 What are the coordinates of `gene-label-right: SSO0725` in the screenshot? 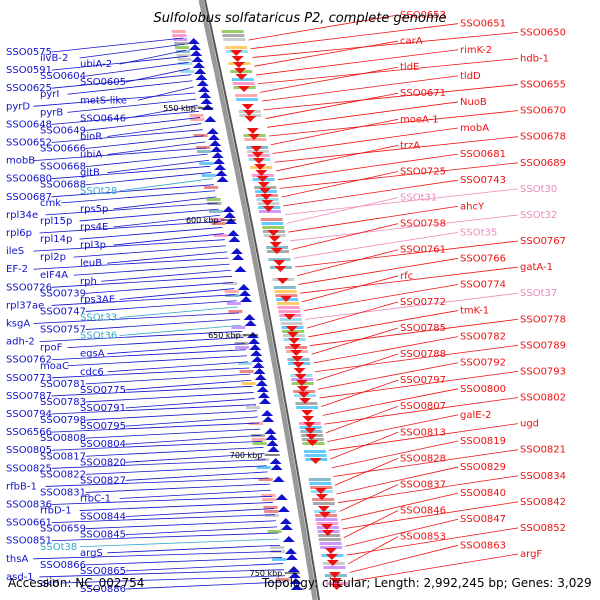 It's located at (423, 171).